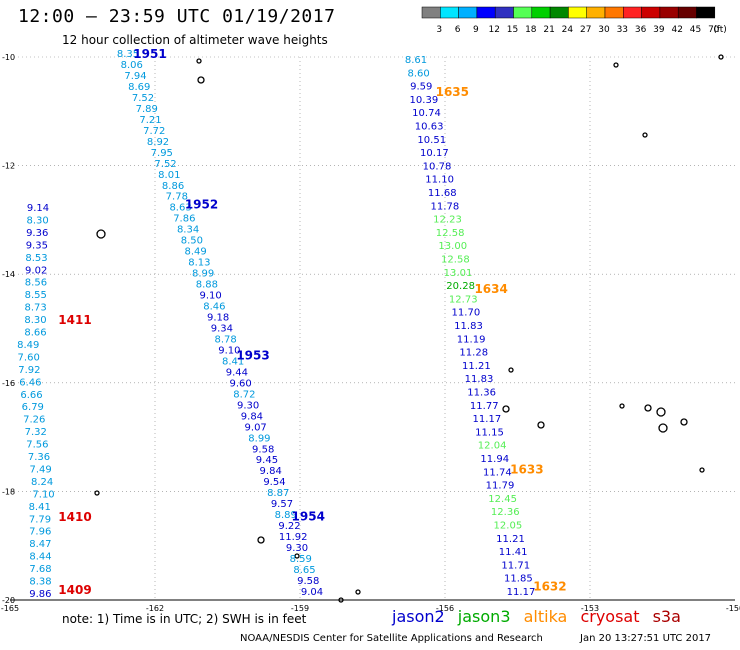 Image resolution: width=740 pixels, height=650 pixels. Describe the element at coordinates (439, 30) in the screenshot. I see `color-scale-label: 3` at that location.